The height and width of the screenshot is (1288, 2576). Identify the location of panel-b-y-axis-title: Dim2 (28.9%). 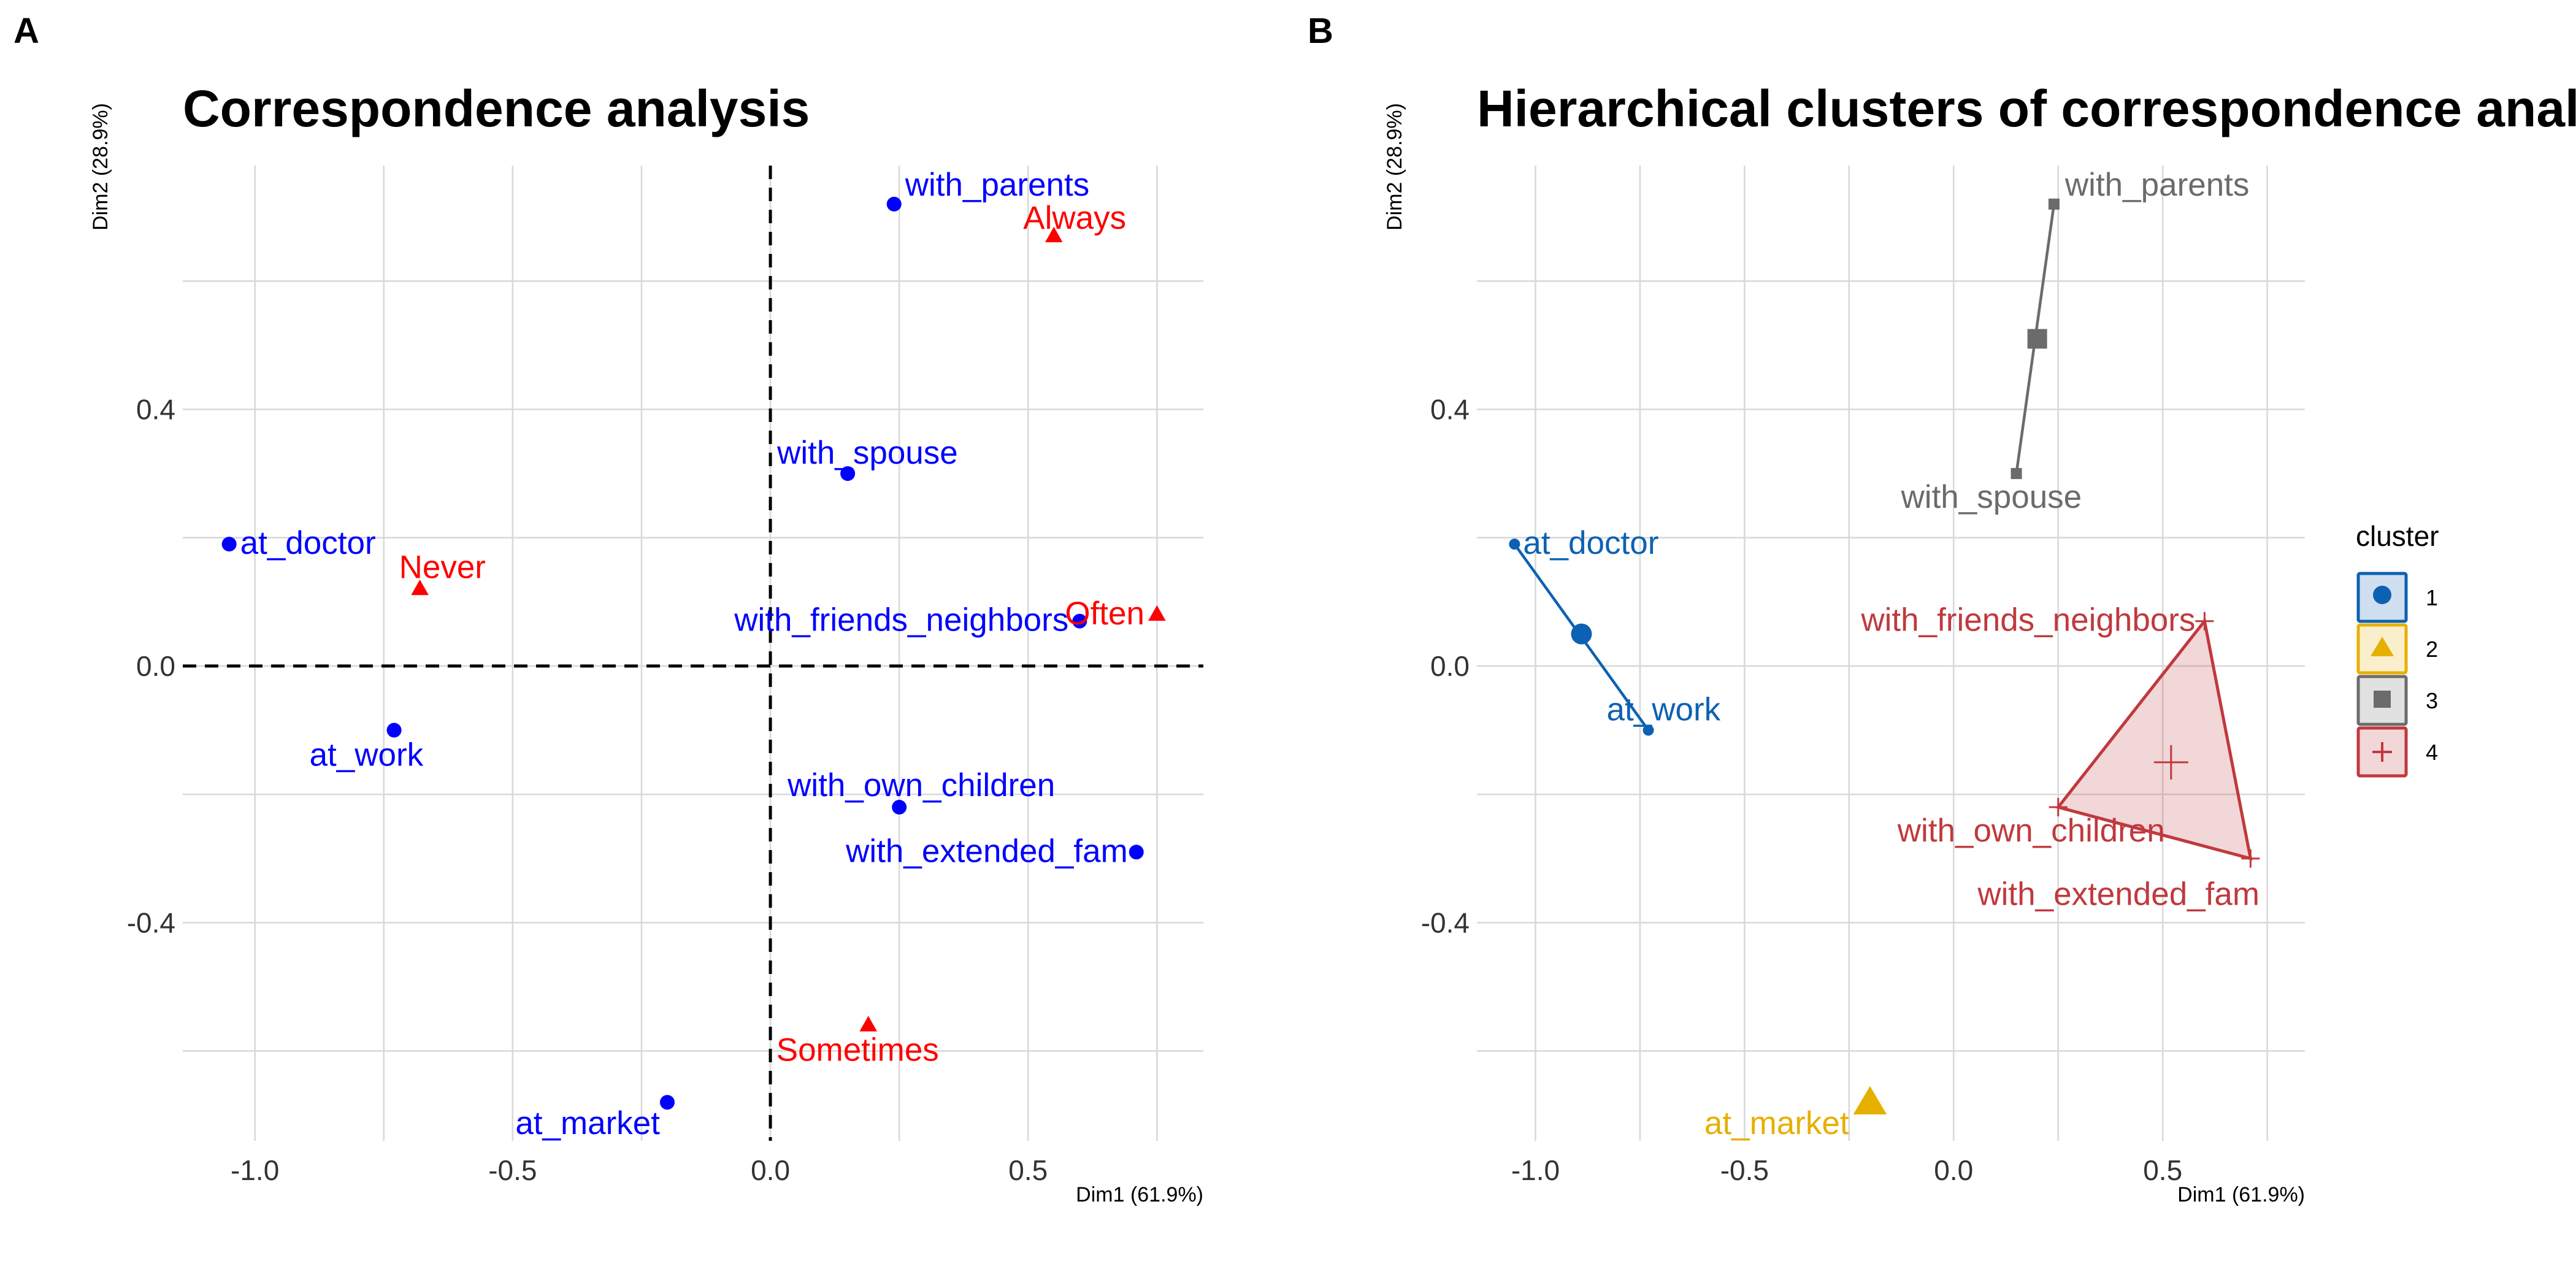
(1394, 167).